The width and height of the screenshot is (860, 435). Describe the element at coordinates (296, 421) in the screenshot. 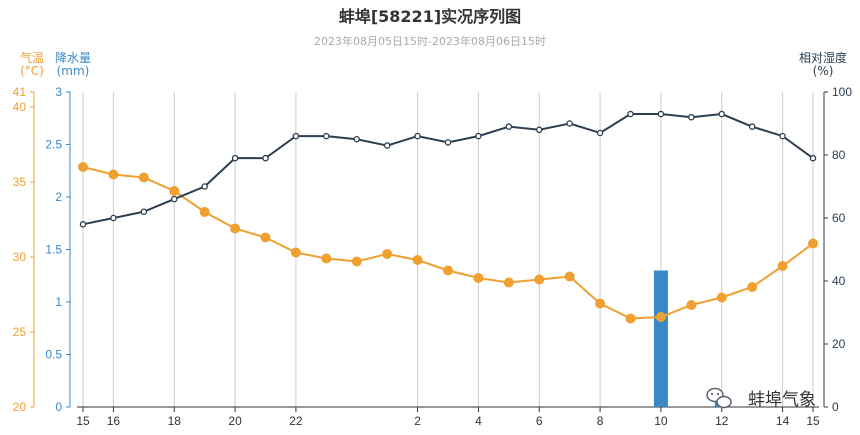

I see `x-tick-label: 22` at that location.